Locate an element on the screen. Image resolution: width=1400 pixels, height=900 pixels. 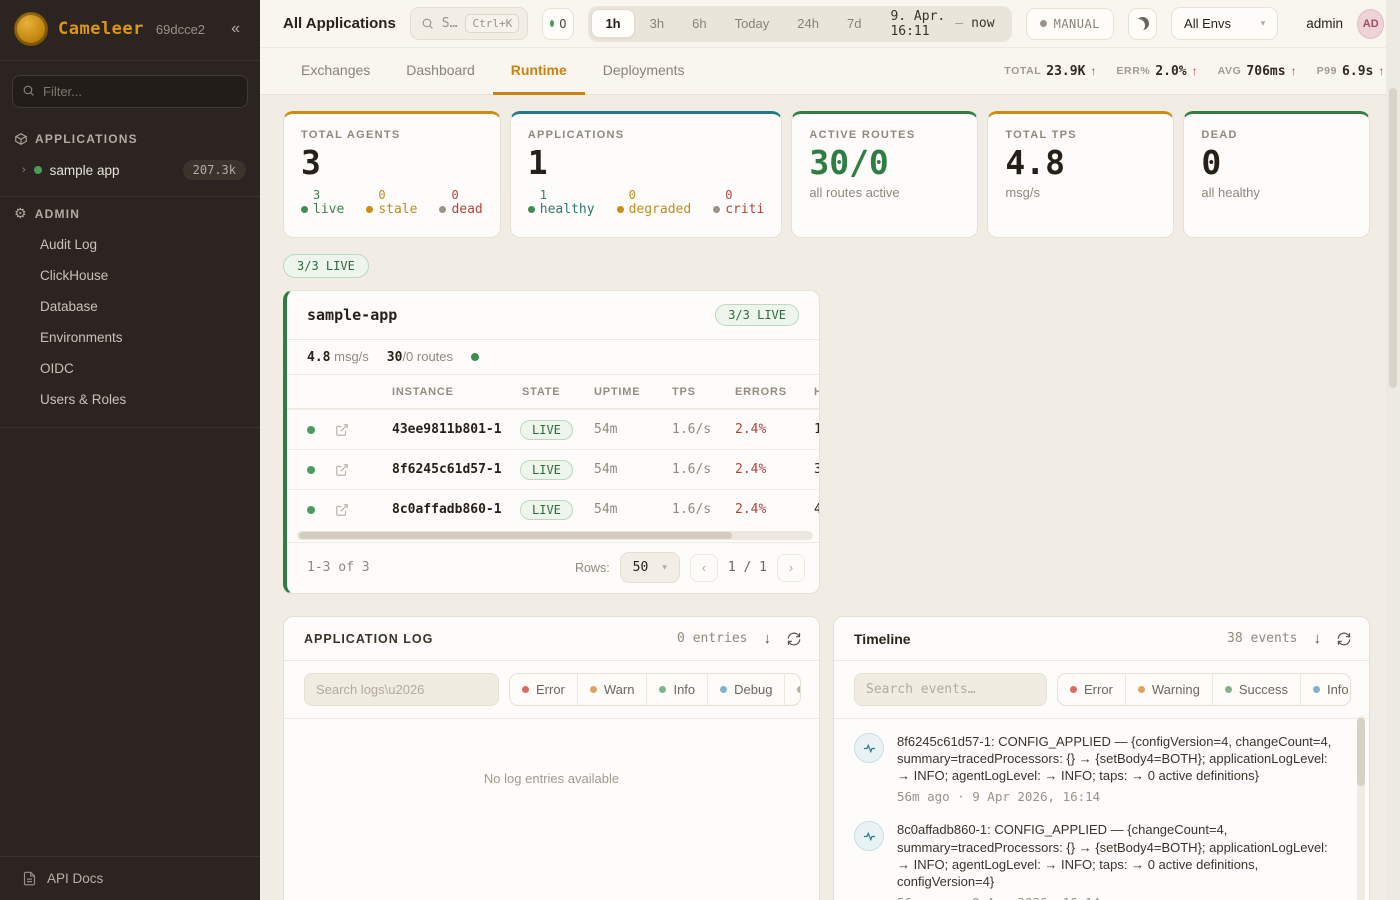
app-tps-unit: msg/s is located at coordinates (351, 356).